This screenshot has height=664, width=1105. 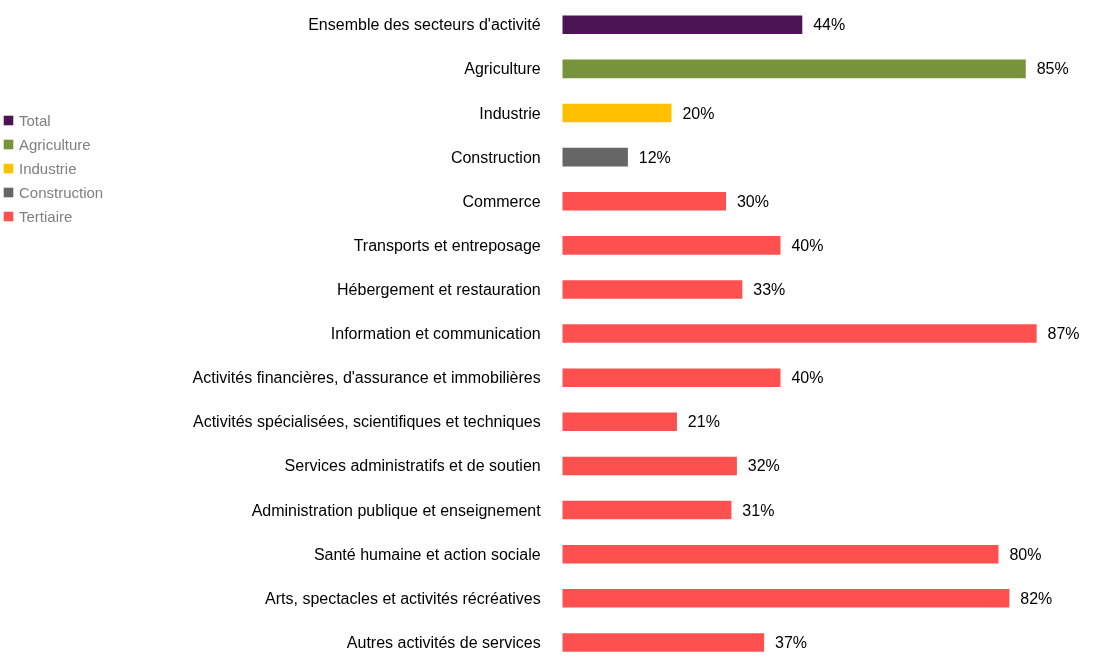 What do you see at coordinates (752, 201) in the screenshot?
I see `data-label: 30%` at bounding box center [752, 201].